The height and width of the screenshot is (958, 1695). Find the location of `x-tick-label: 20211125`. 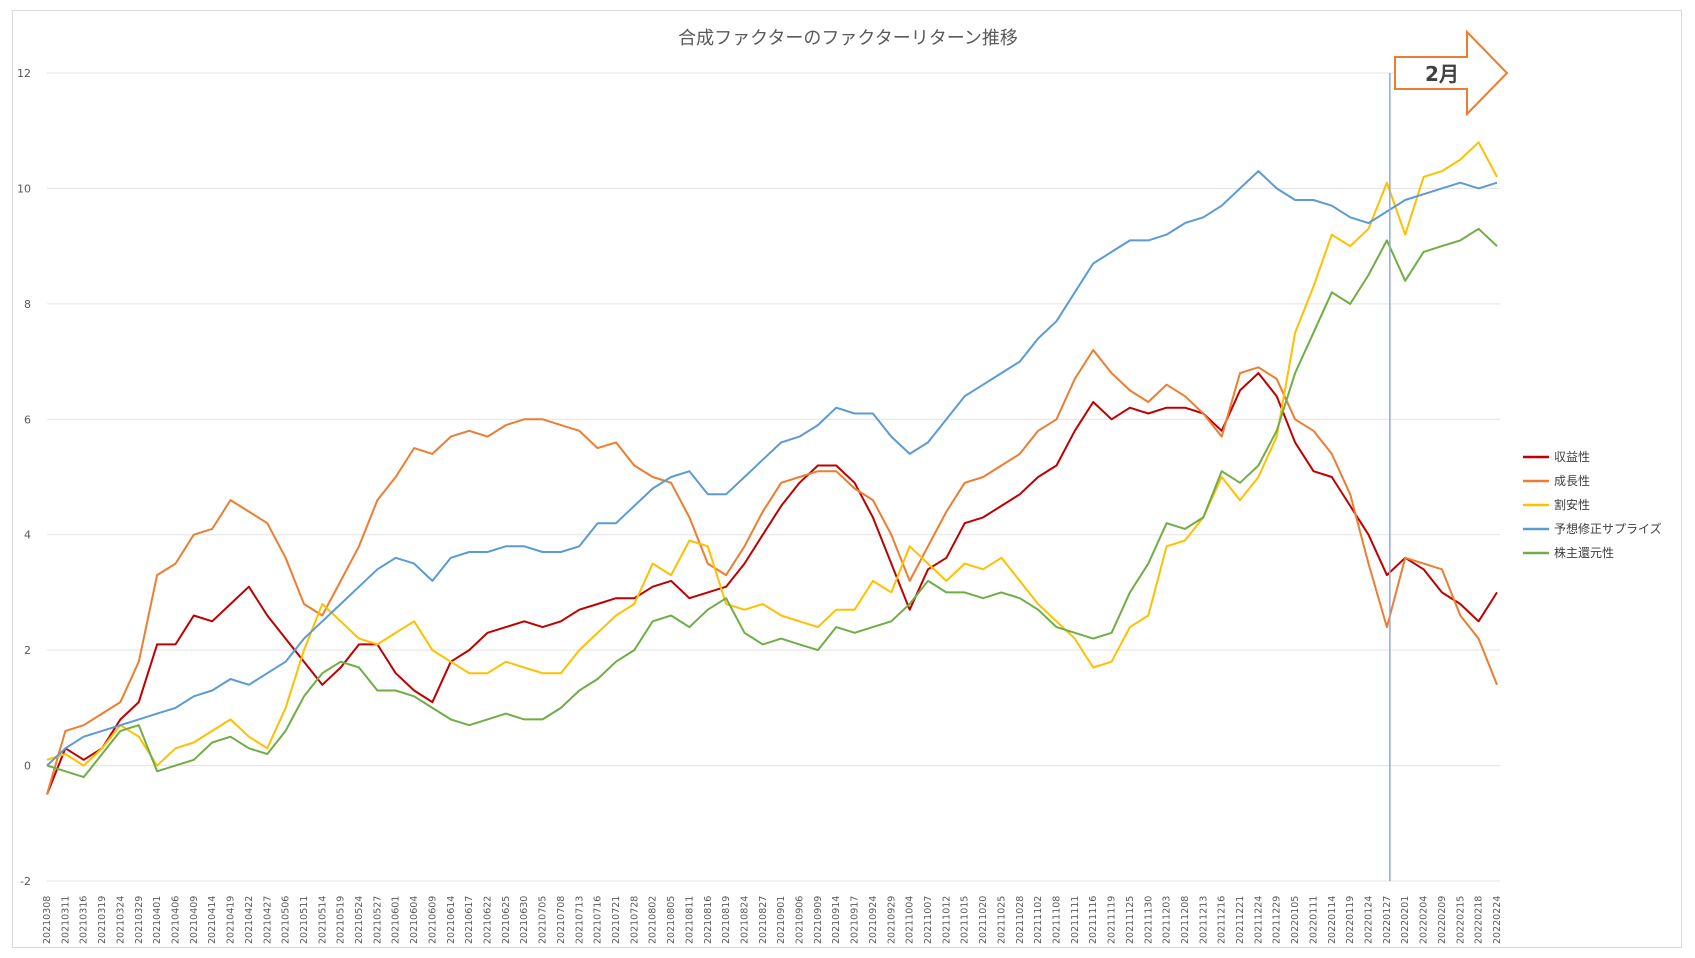

x-tick-label: 20211125 is located at coordinates (1130, 920).